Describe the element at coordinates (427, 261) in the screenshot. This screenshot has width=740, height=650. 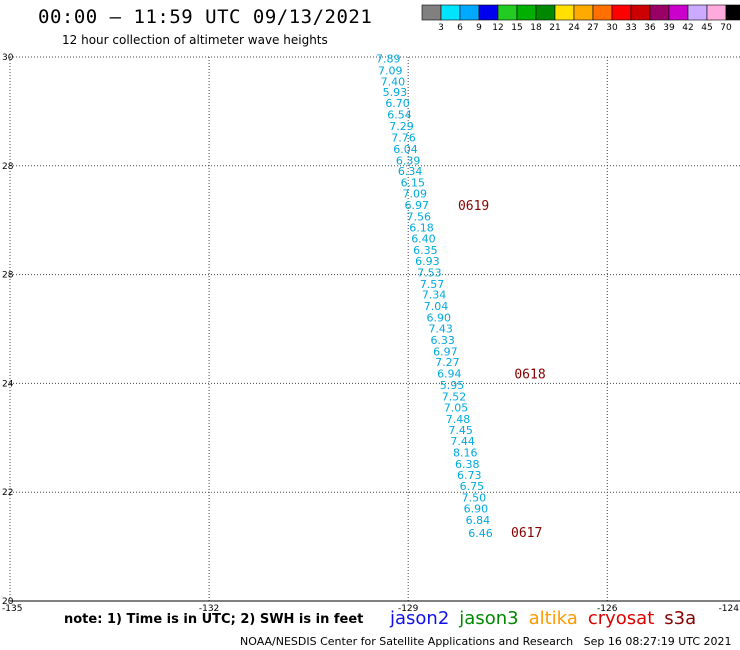
I see `data-point-s3a: 6.93` at that location.